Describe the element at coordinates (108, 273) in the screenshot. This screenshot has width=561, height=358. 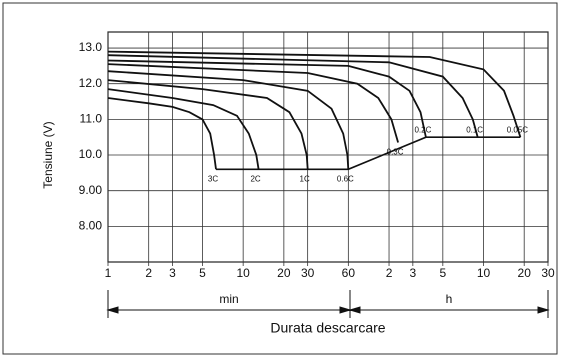
I see `x-tick-label: 1` at that location.